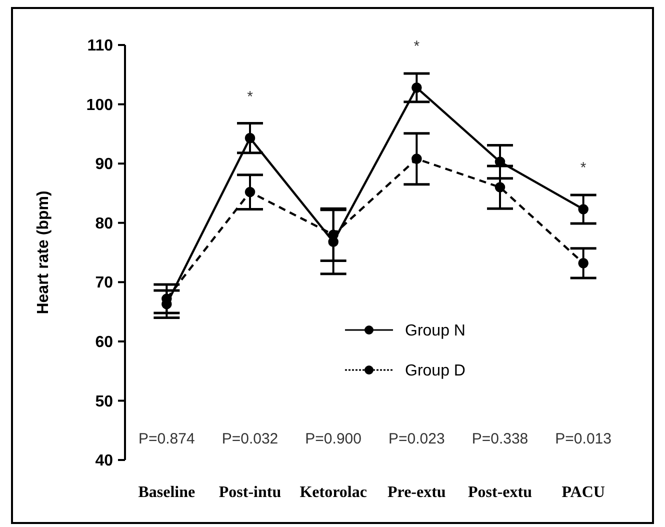  Describe the element at coordinates (250, 492) in the screenshot. I see `x-tick-label: Post-intu` at that location.